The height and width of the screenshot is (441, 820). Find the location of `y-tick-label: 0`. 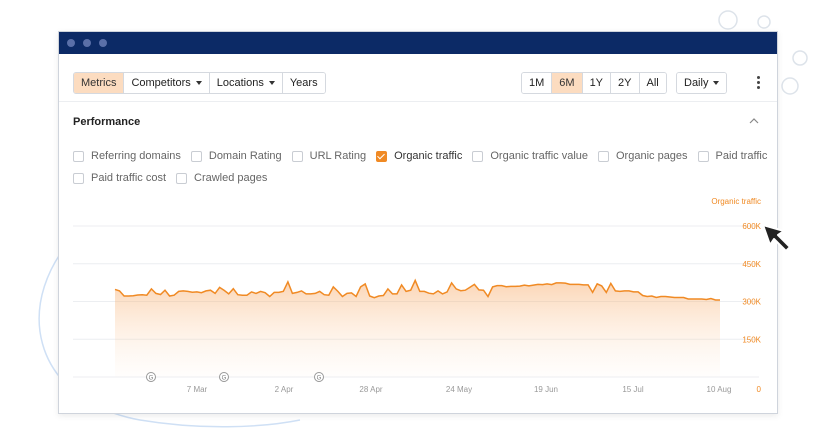

y-tick-label: 0 is located at coordinates (759, 389).